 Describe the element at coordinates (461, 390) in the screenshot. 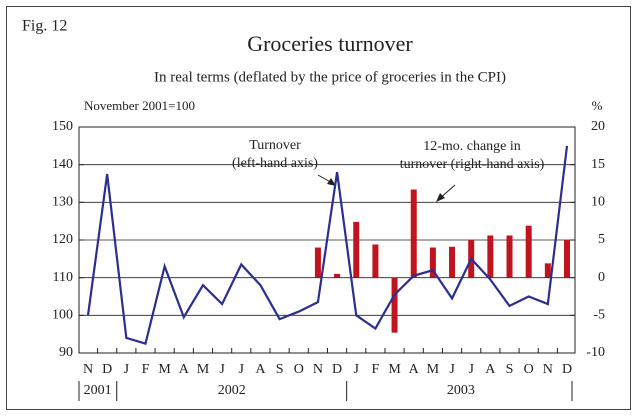

I see `year-label: 2003` at that location.